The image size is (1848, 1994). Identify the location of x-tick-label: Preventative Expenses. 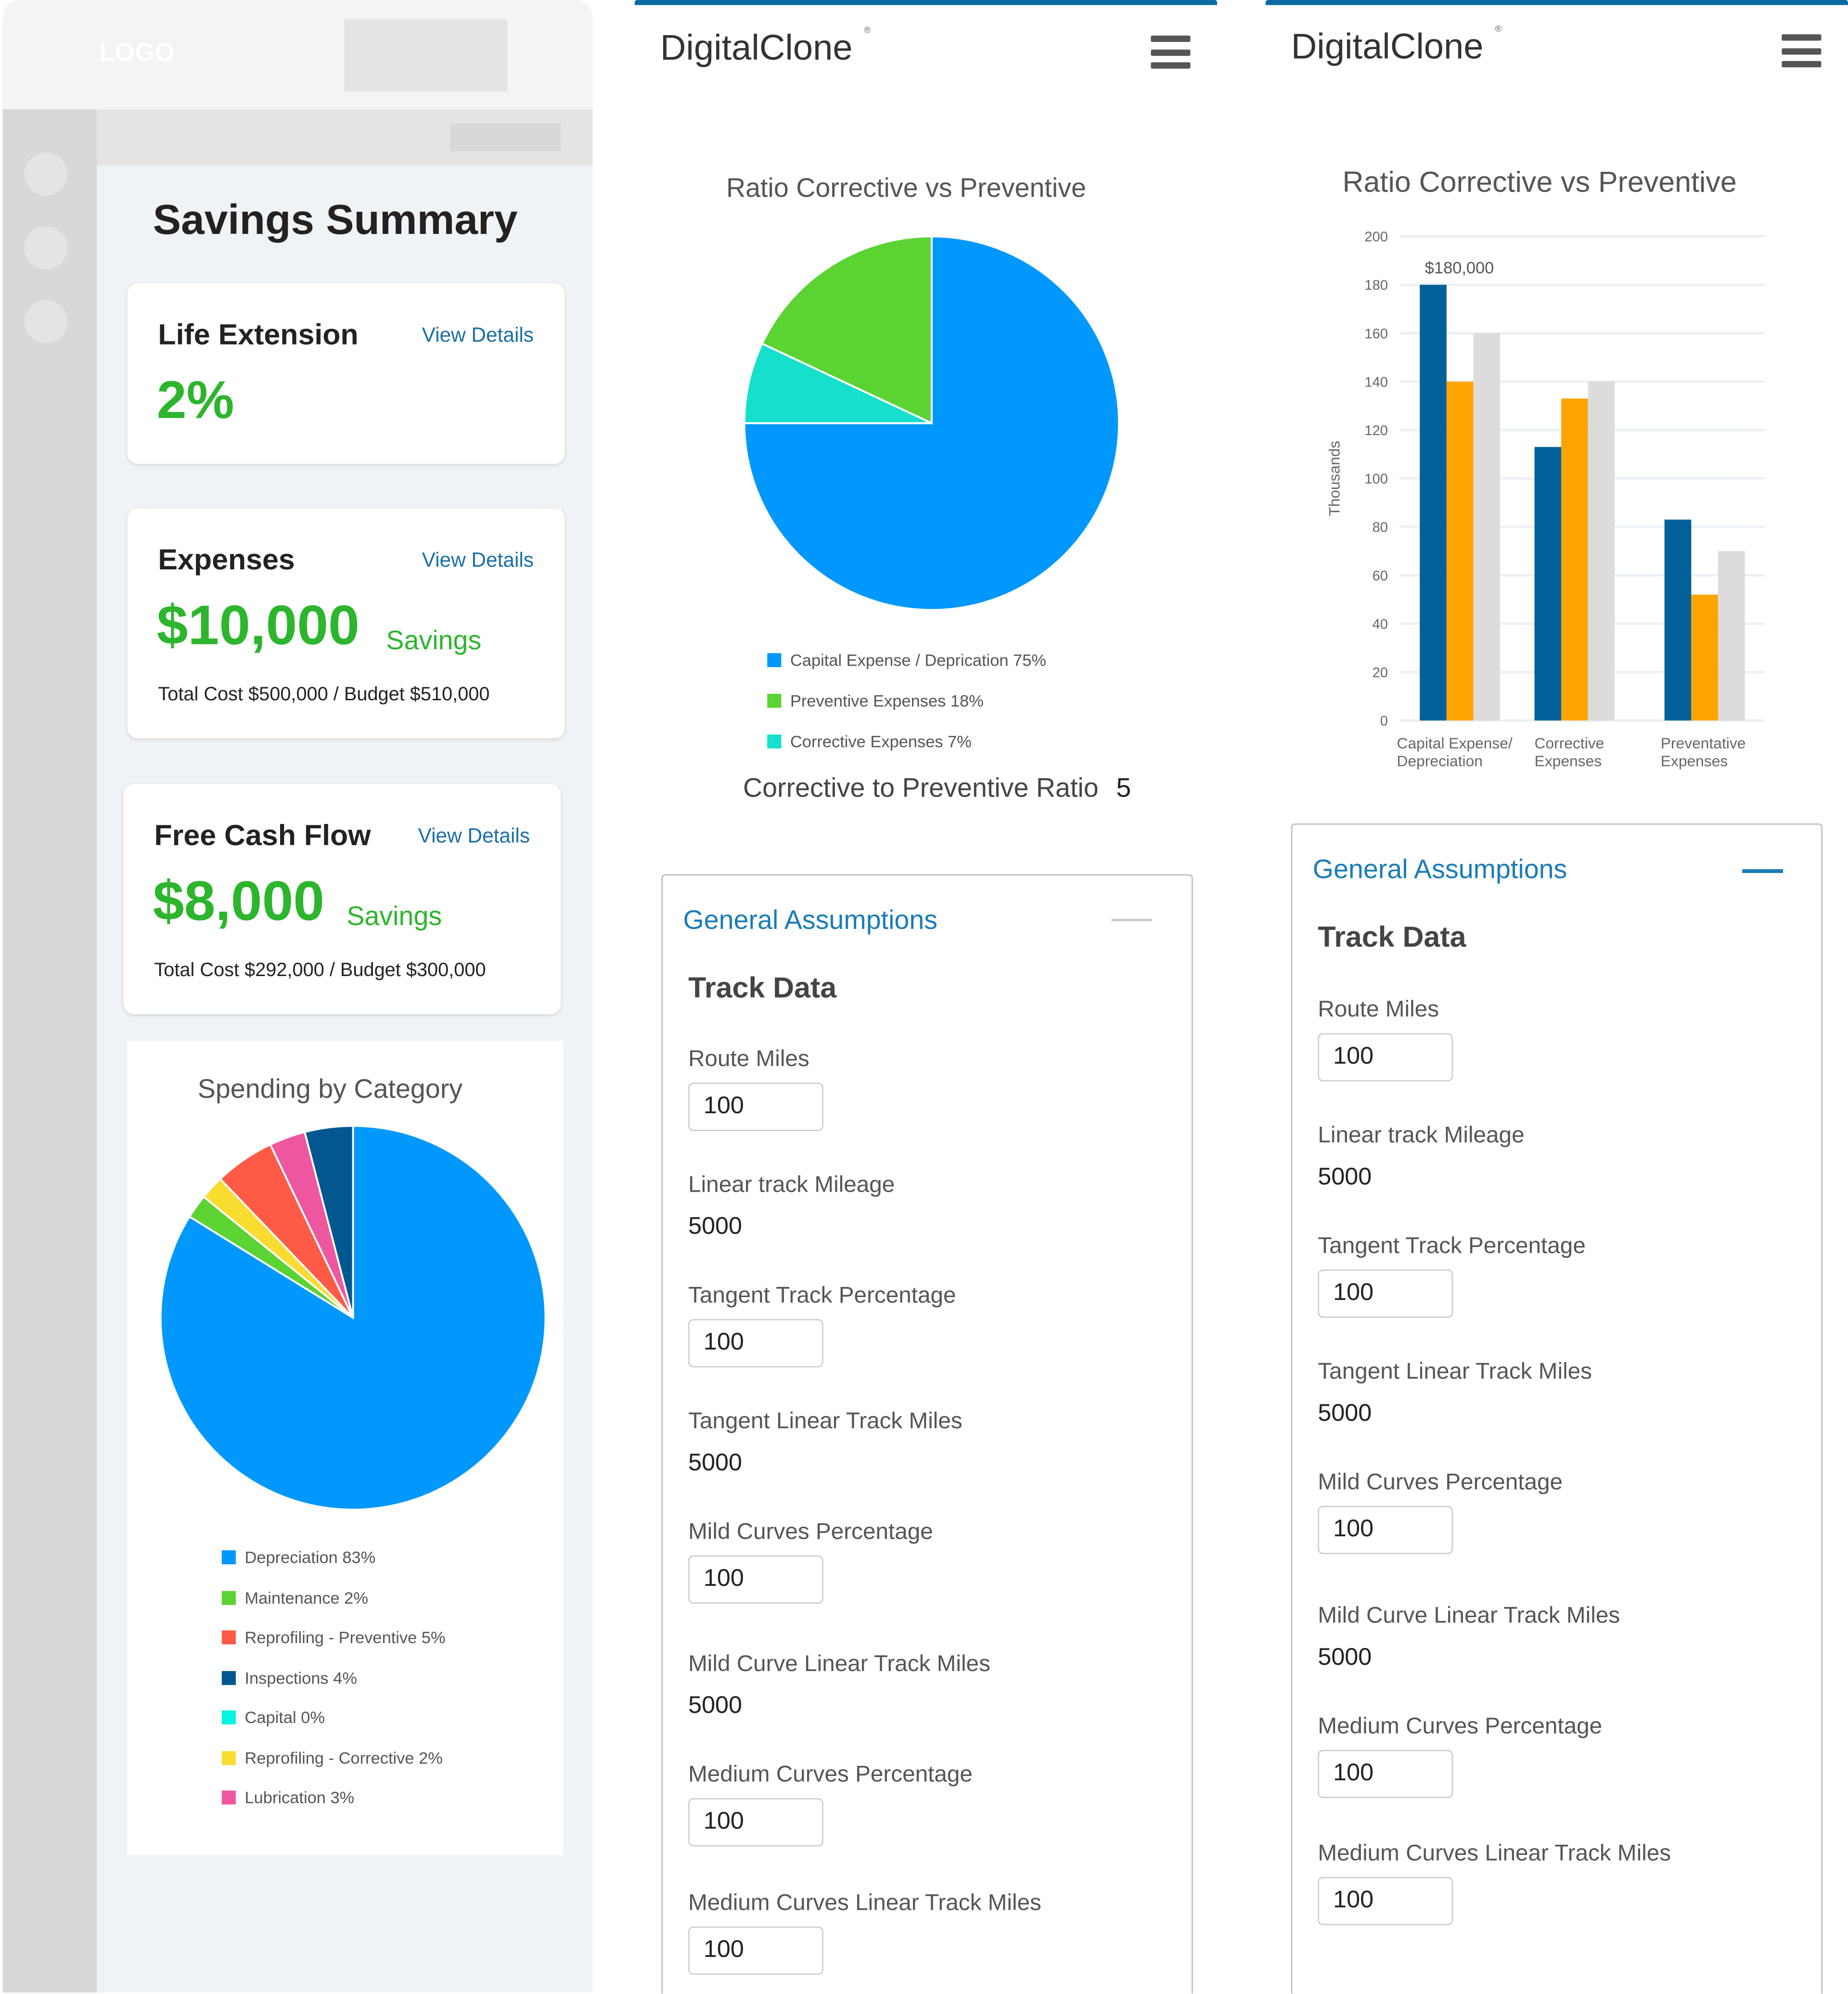
(1703, 752).